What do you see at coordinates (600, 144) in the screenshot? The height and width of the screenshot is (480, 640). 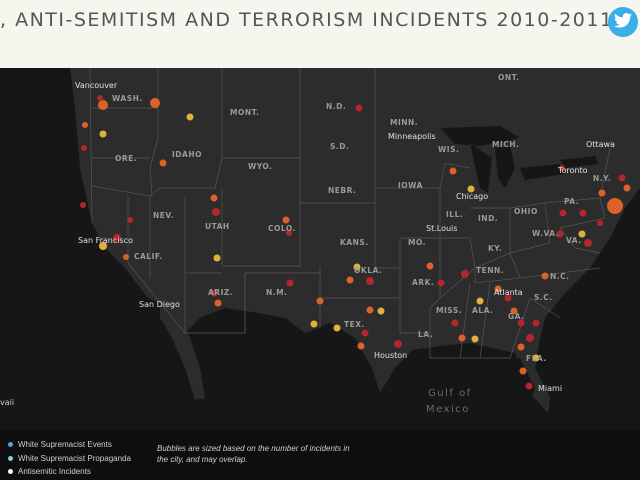 I see `city-label: Ottawa` at bounding box center [600, 144].